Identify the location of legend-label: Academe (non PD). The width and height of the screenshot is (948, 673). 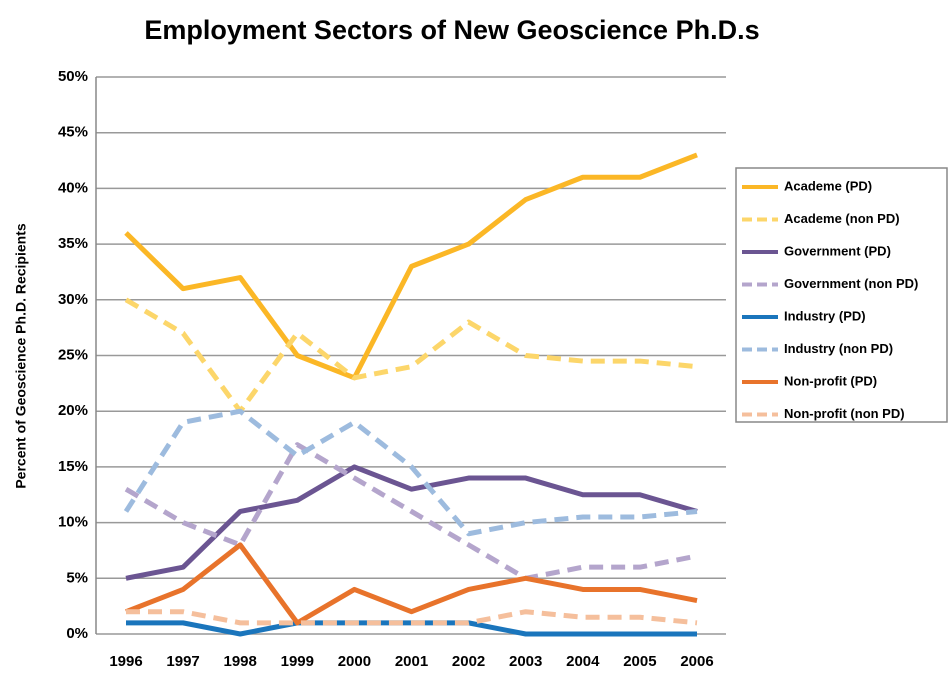
(842, 218).